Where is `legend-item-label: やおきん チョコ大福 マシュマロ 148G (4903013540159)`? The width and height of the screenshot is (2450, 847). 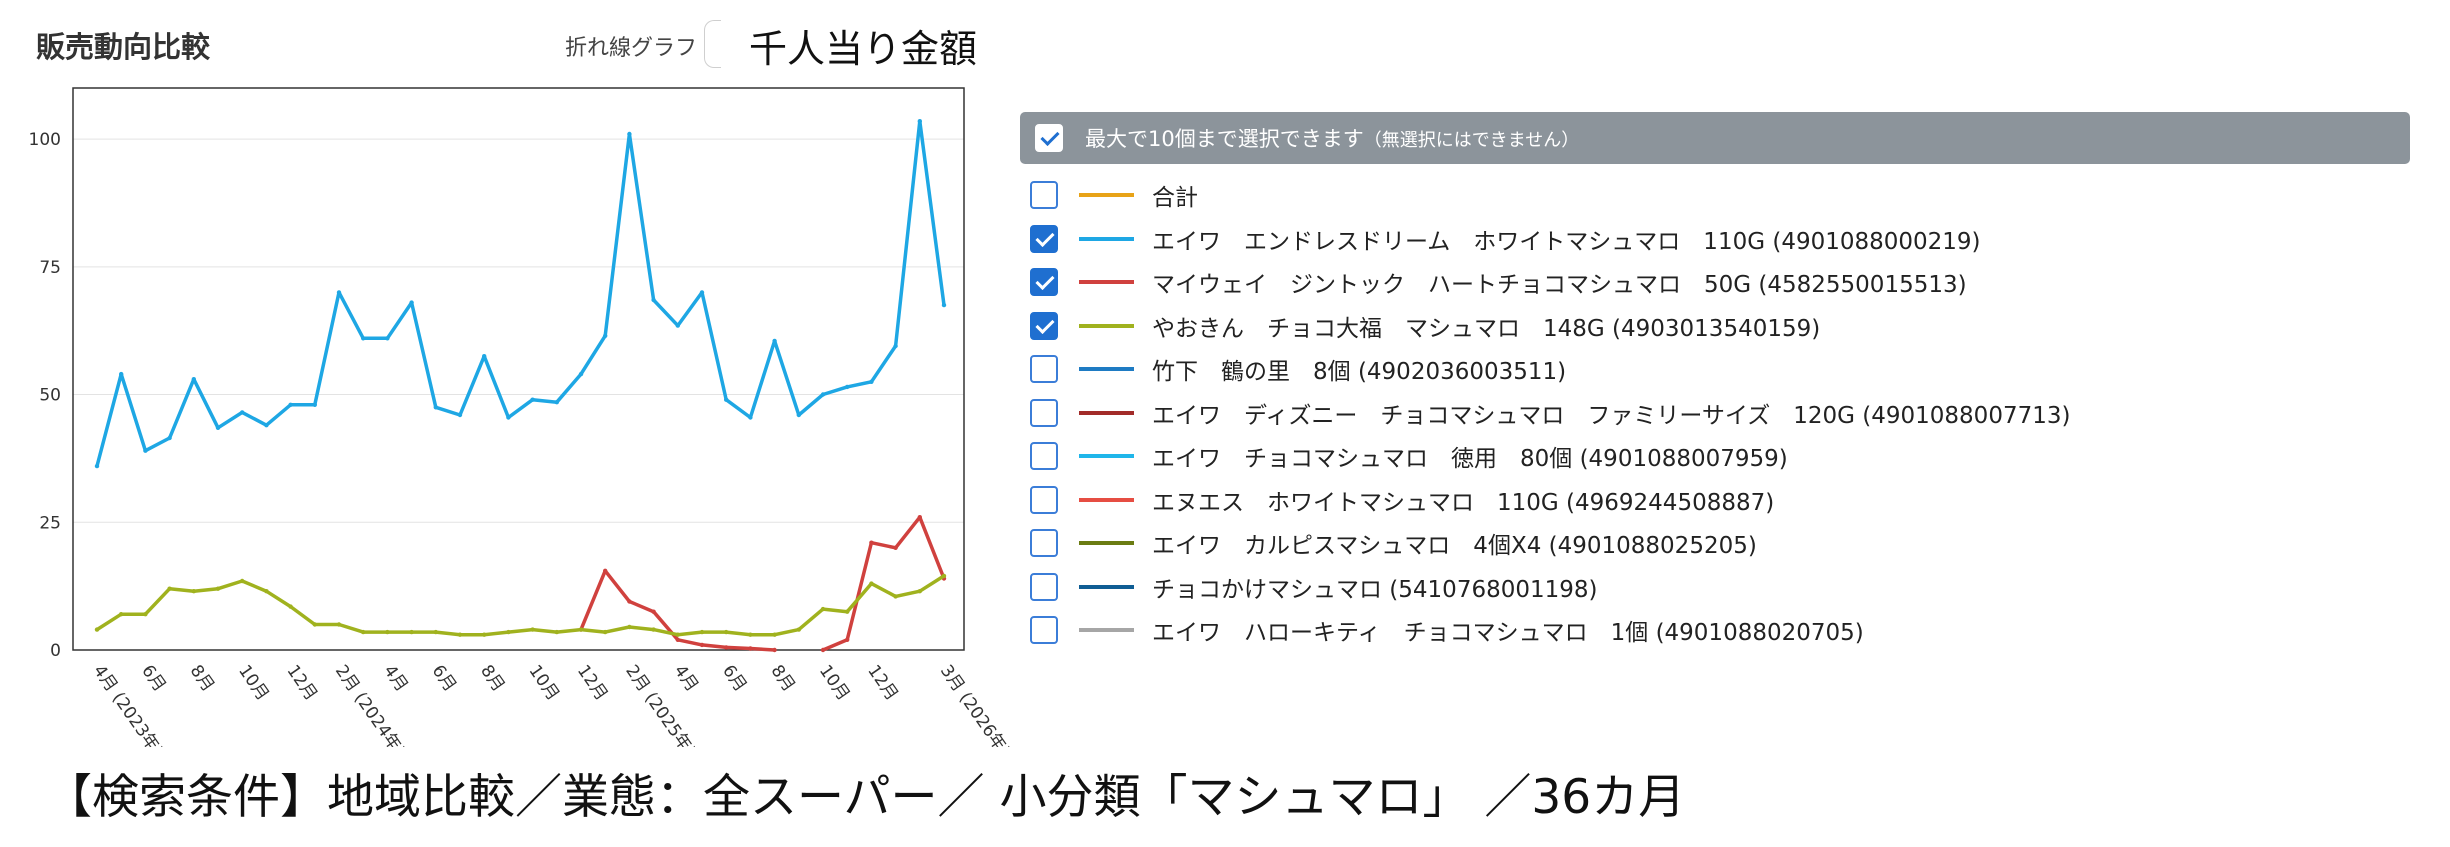 legend-item-label: やおきん チョコ大福 マシュマロ 148G (4903013540159) is located at coordinates (1486, 328).